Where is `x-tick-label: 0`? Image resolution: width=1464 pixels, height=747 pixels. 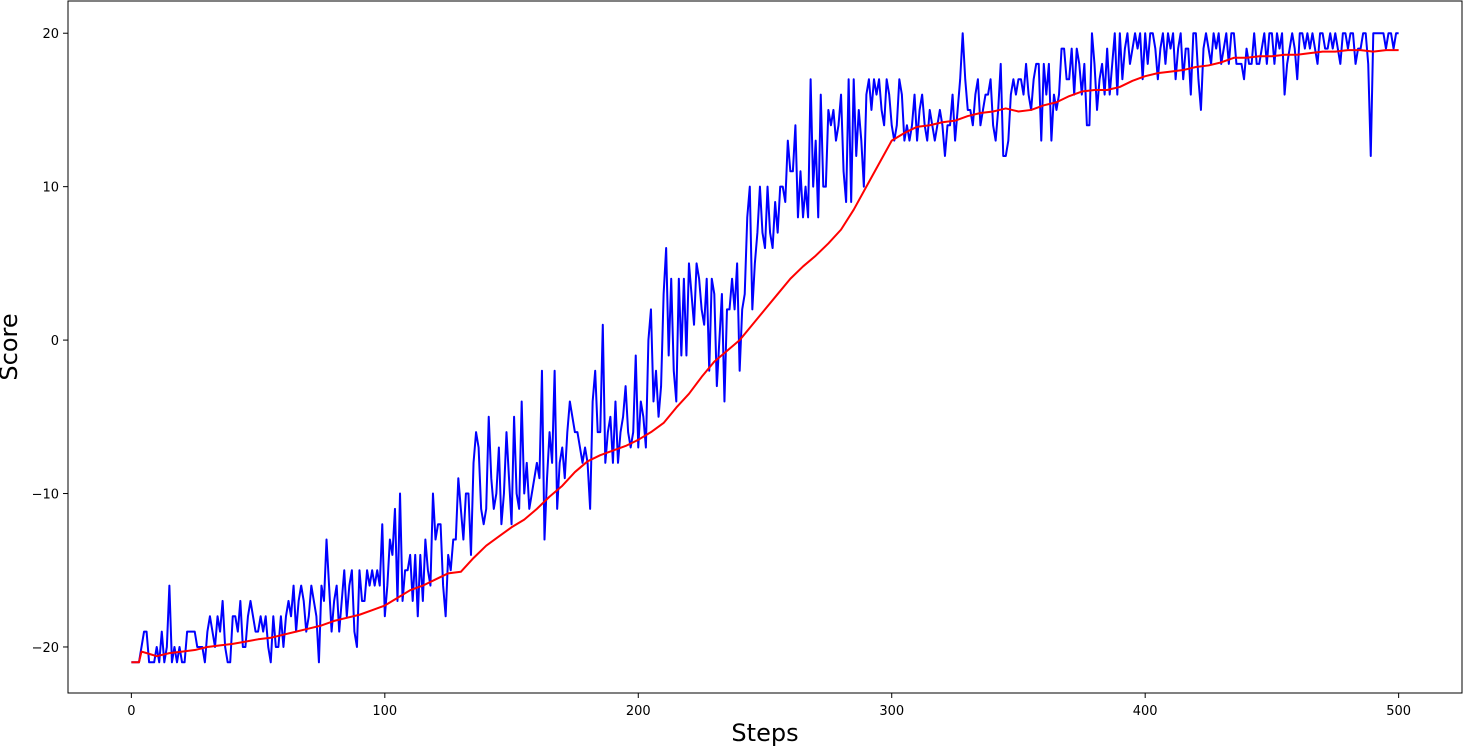 x-tick-label: 0 is located at coordinates (131, 711).